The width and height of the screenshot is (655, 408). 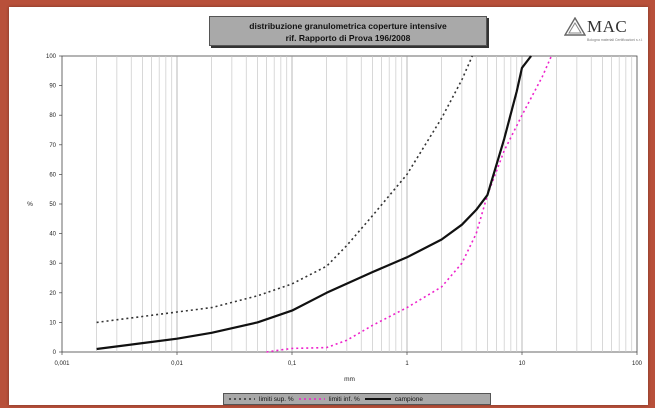 I want to click on legend-label-campione: campione, so click(x=408, y=399).